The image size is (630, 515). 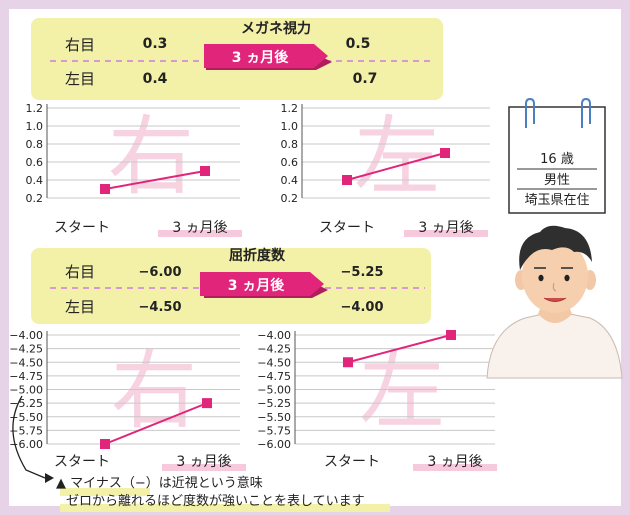 What do you see at coordinates (276, 28) in the screenshot?
I see `vision-title: メガネ視力` at bounding box center [276, 28].